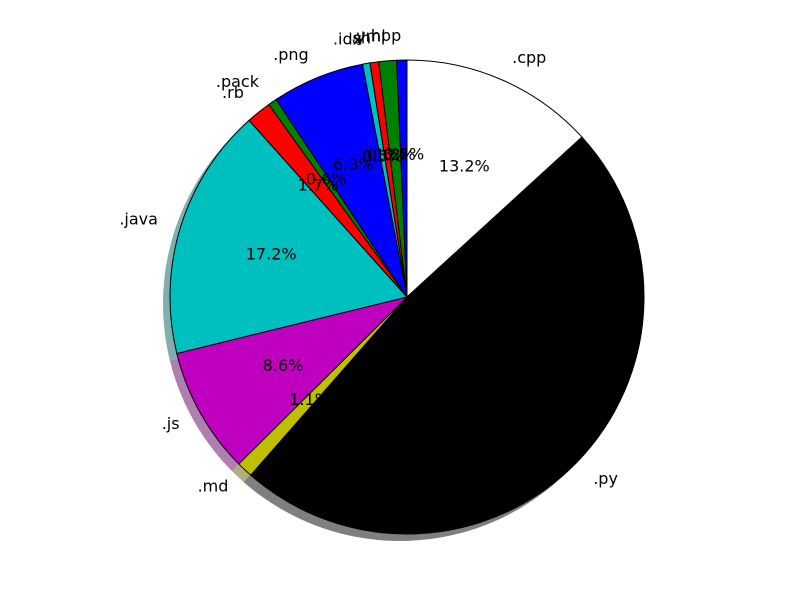  What do you see at coordinates (326, 178) in the screenshot?
I see `slice-percent-pack: 0.6%` at bounding box center [326, 178].